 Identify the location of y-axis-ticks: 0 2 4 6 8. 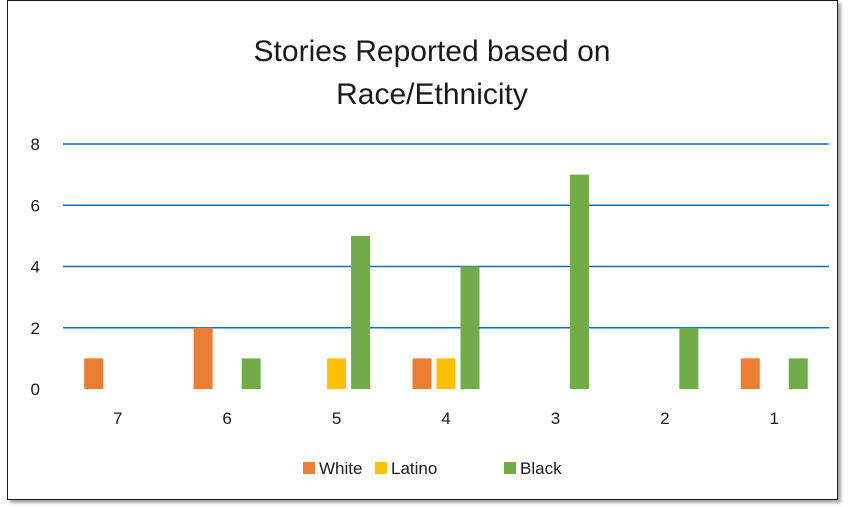
(35, 267).